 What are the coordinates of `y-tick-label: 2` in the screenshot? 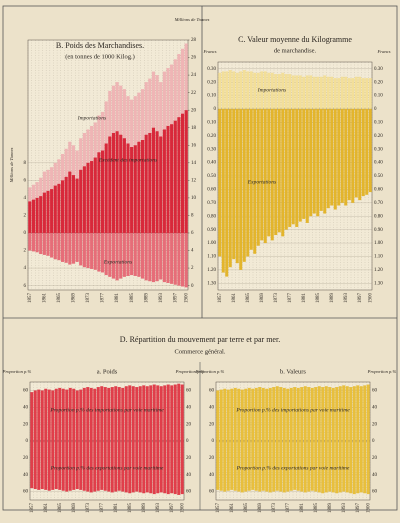 It's located at (25, 216).